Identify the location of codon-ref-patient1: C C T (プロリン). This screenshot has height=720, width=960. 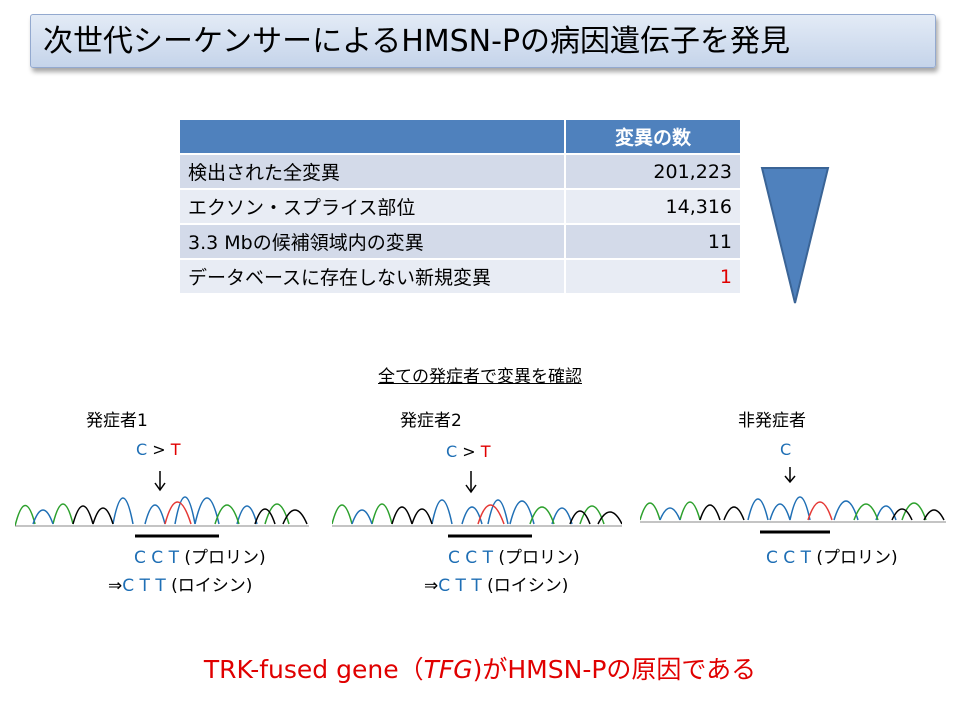
(200, 555).